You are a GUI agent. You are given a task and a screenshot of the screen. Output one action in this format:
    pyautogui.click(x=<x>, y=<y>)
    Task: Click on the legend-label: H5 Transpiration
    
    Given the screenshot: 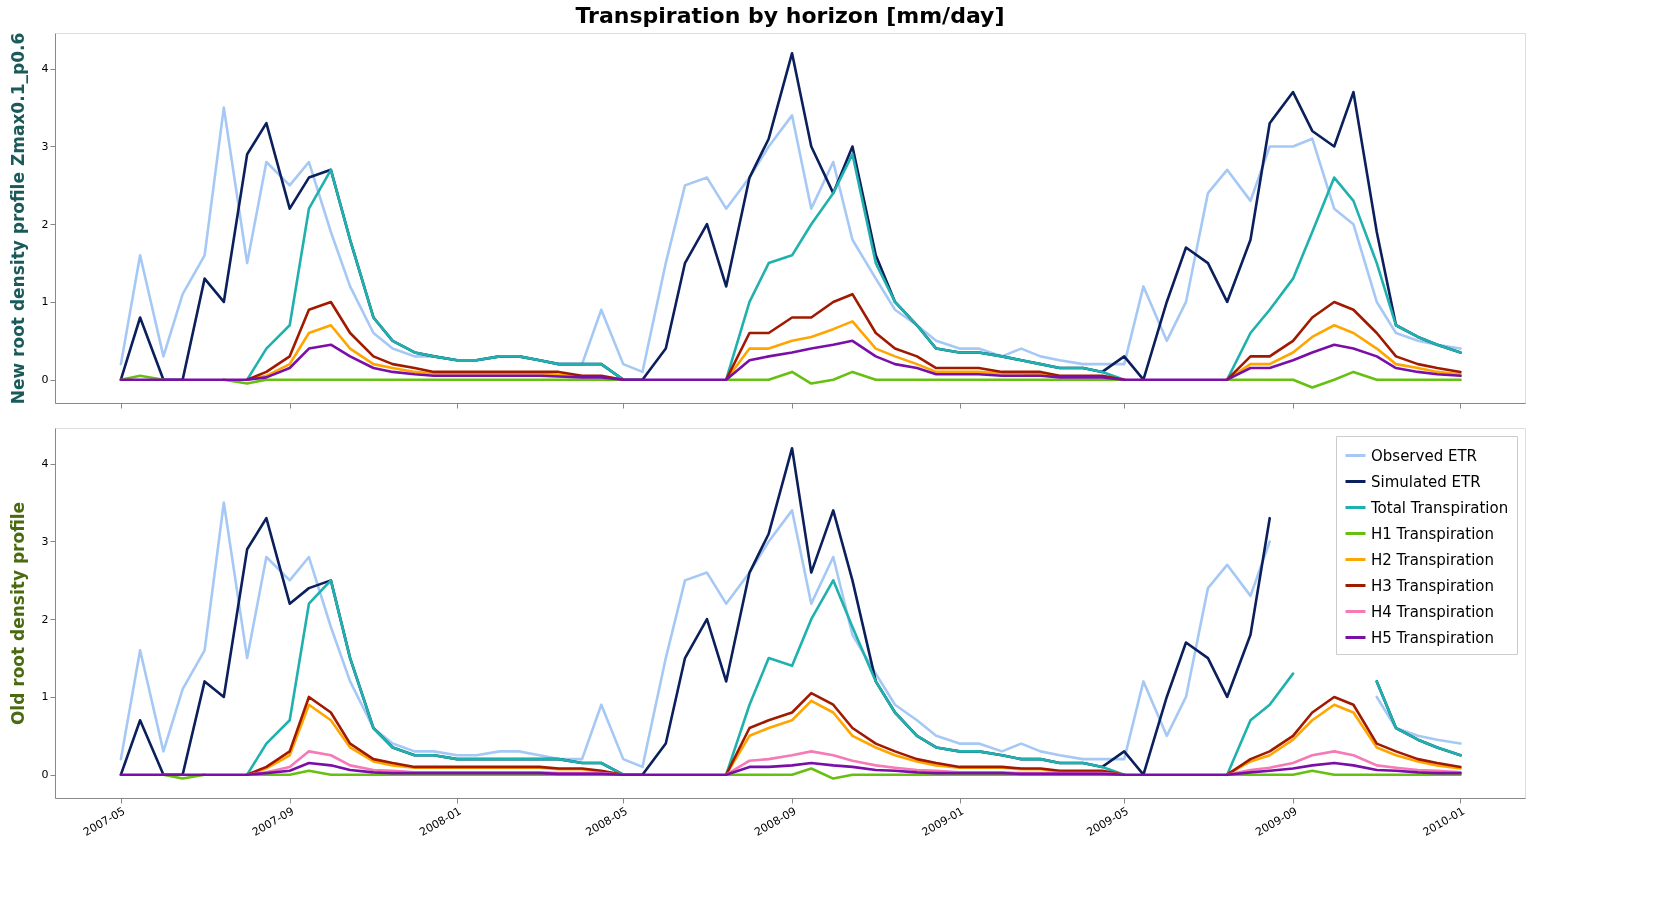 What is the action you would take?
    pyautogui.click(x=1433, y=637)
    